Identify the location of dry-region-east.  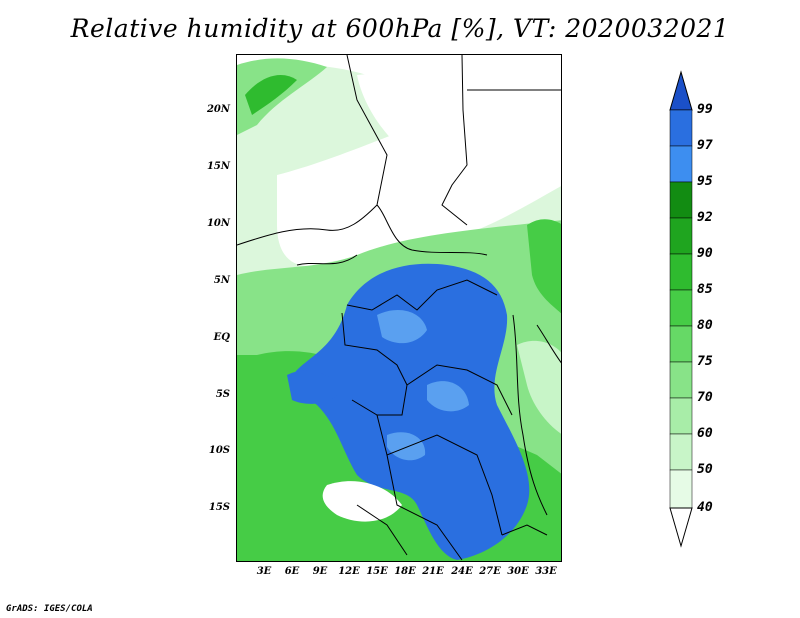
(539, 387).